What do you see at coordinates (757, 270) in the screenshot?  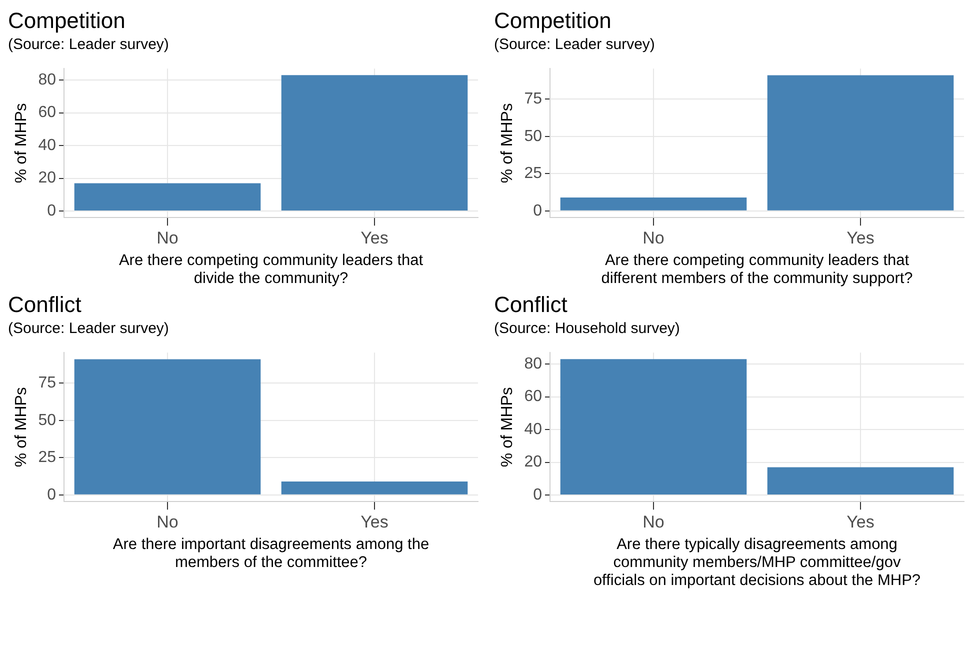 I see `x-axis-title: Are there competing community leaders that different members of the community support?` at bounding box center [757, 270].